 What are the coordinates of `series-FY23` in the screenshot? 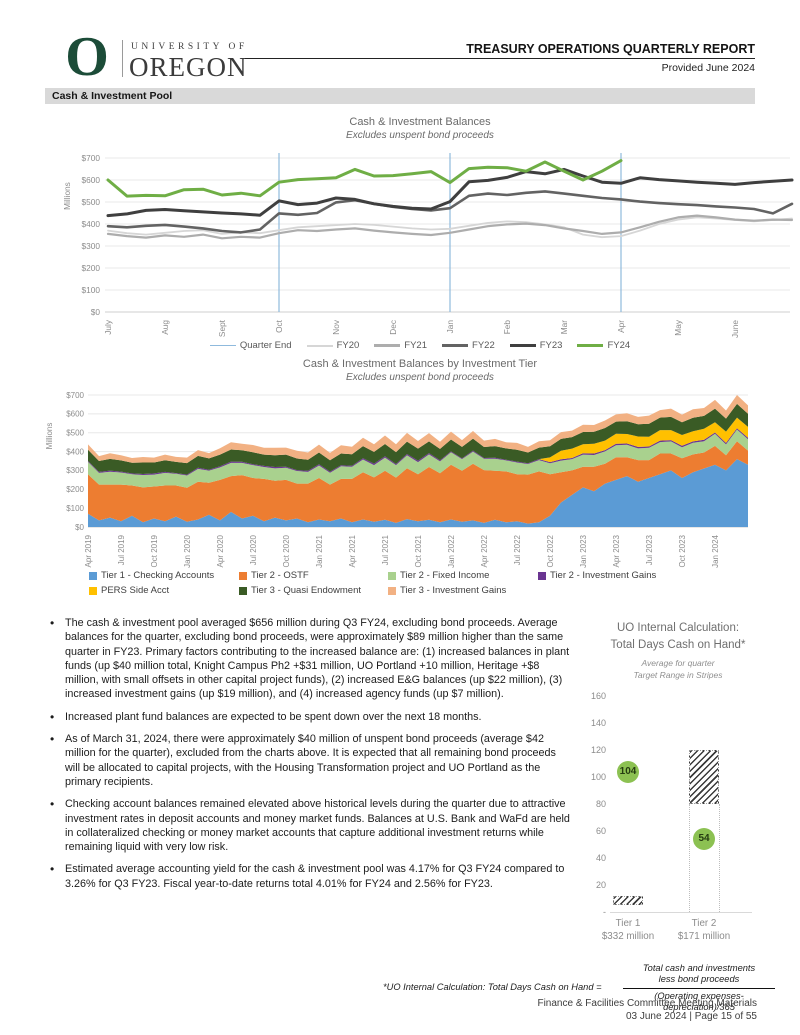 It's located at (450, 192).